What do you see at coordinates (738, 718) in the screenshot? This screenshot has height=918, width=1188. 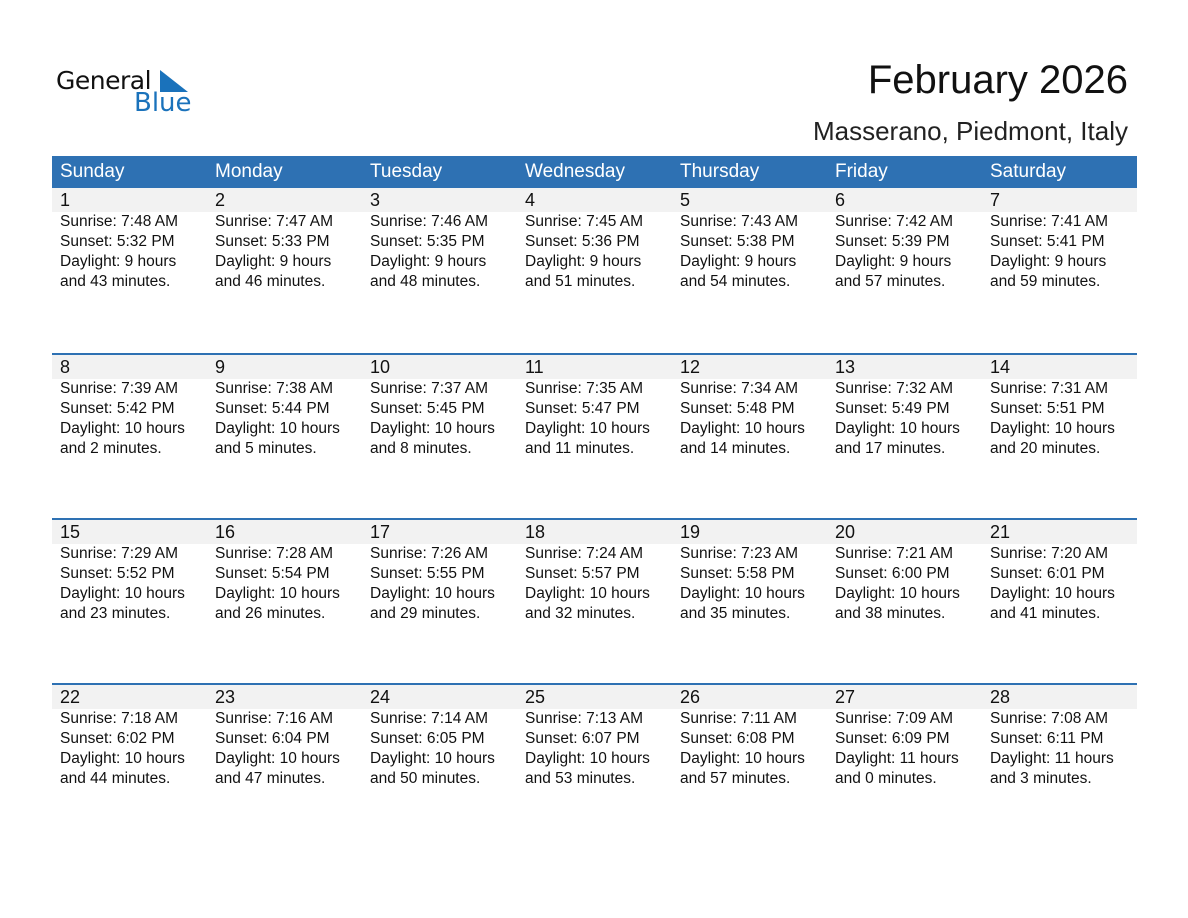 I see `sunrise-text: Sunrise: 7:11 AM` at bounding box center [738, 718].